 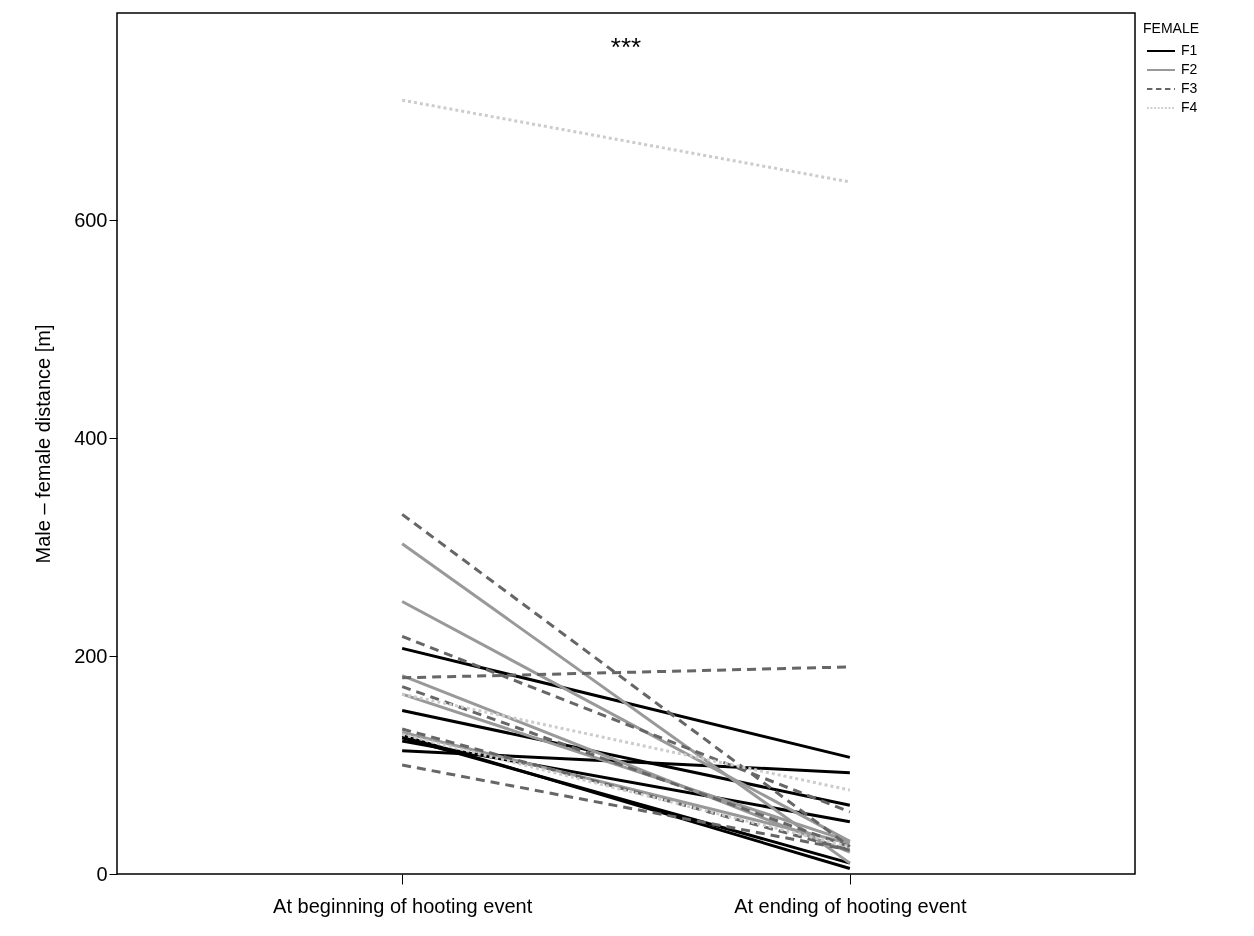 What do you see at coordinates (91, 655) in the screenshot?
I see `y-tick-label: 200` at bounding box center [91, 655].